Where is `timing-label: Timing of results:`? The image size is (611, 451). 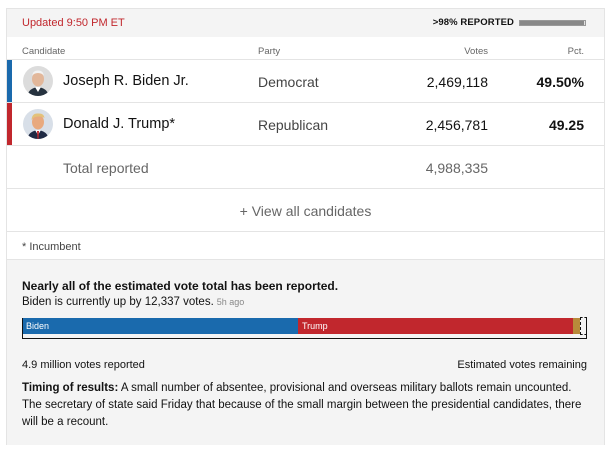 timing-label: Timing of results: is located at coordinates (70, 388).